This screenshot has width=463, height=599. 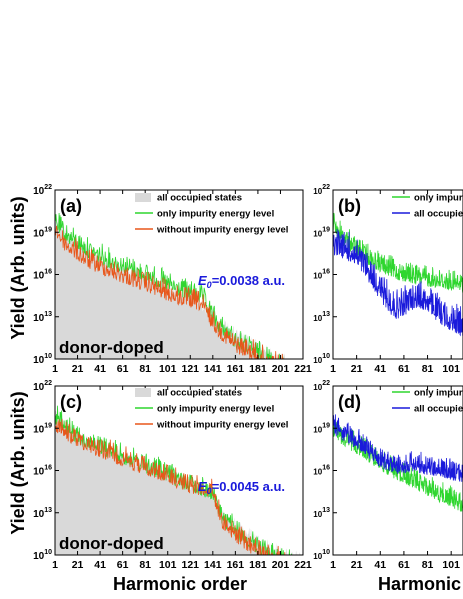 I want to click on x-tick-label-a: 101, so click(x=168, y=369).